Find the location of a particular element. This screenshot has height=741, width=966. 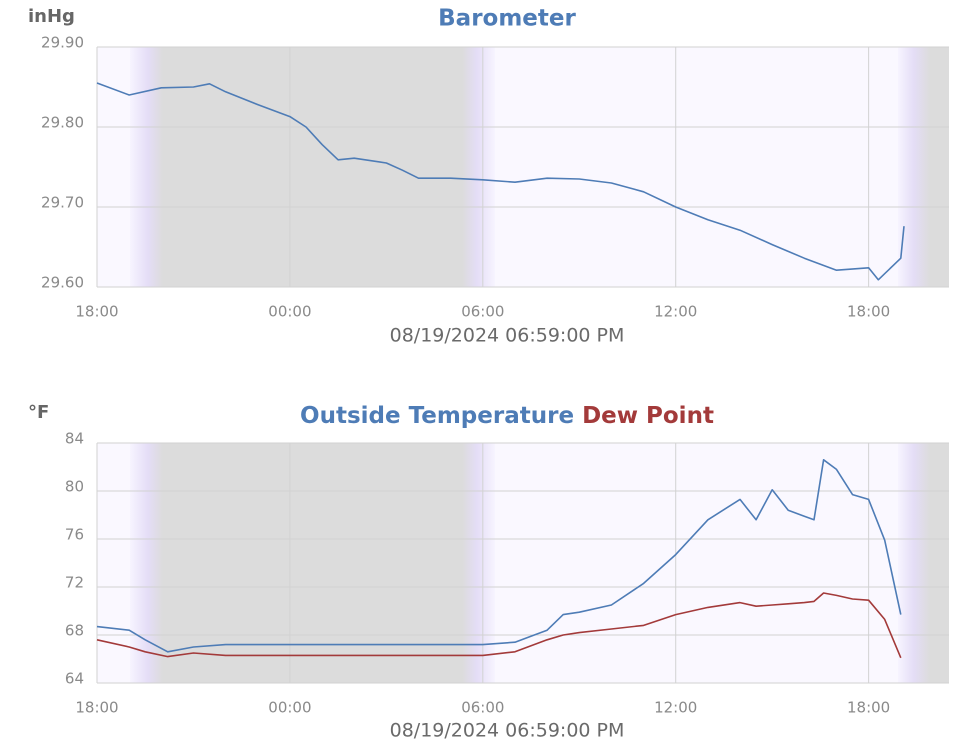

y-tick-label: 64 is located at coordinates (74, 679).